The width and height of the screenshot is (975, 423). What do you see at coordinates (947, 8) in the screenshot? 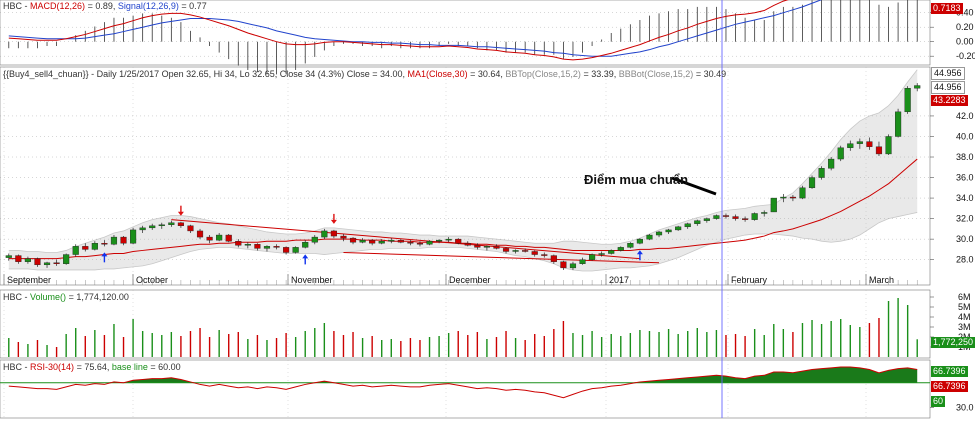
I see `macd-last-tag: 0.7183` at bounding box center [947, 8].